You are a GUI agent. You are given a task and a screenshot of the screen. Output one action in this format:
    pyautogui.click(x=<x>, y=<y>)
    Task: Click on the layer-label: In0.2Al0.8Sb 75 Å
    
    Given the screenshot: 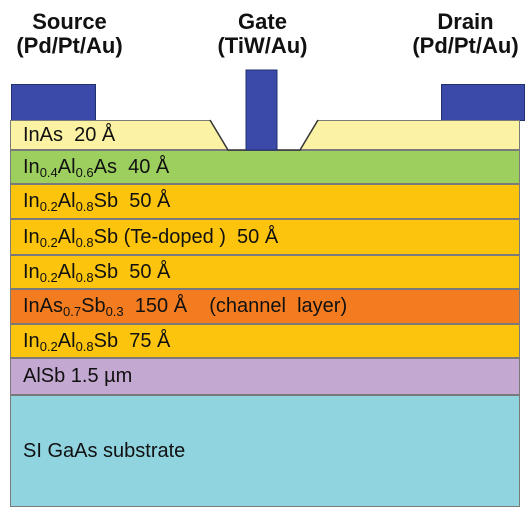 What is the action you would take?
    pyautogui.click(x=96, y=341)
    